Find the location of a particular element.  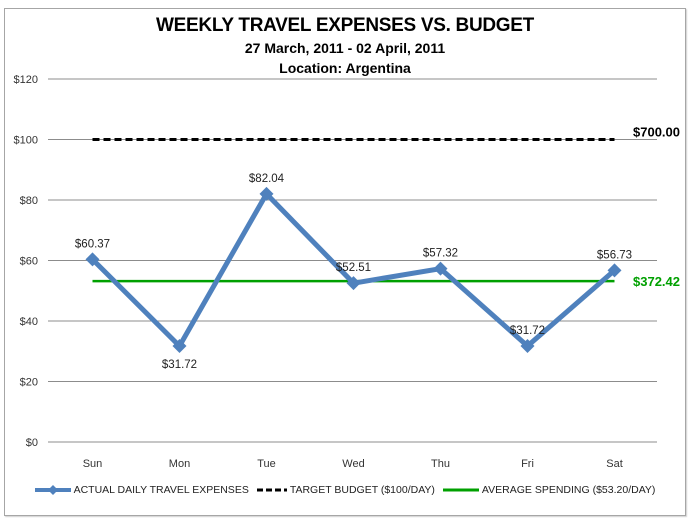

data-point-label: $52.51 is located at coordinates (353, 268).